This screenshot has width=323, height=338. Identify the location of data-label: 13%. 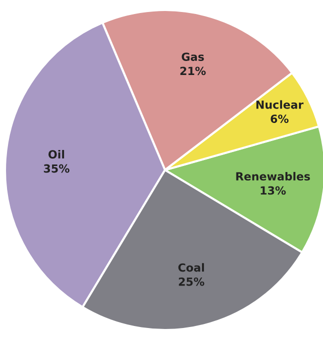
(273, 190).